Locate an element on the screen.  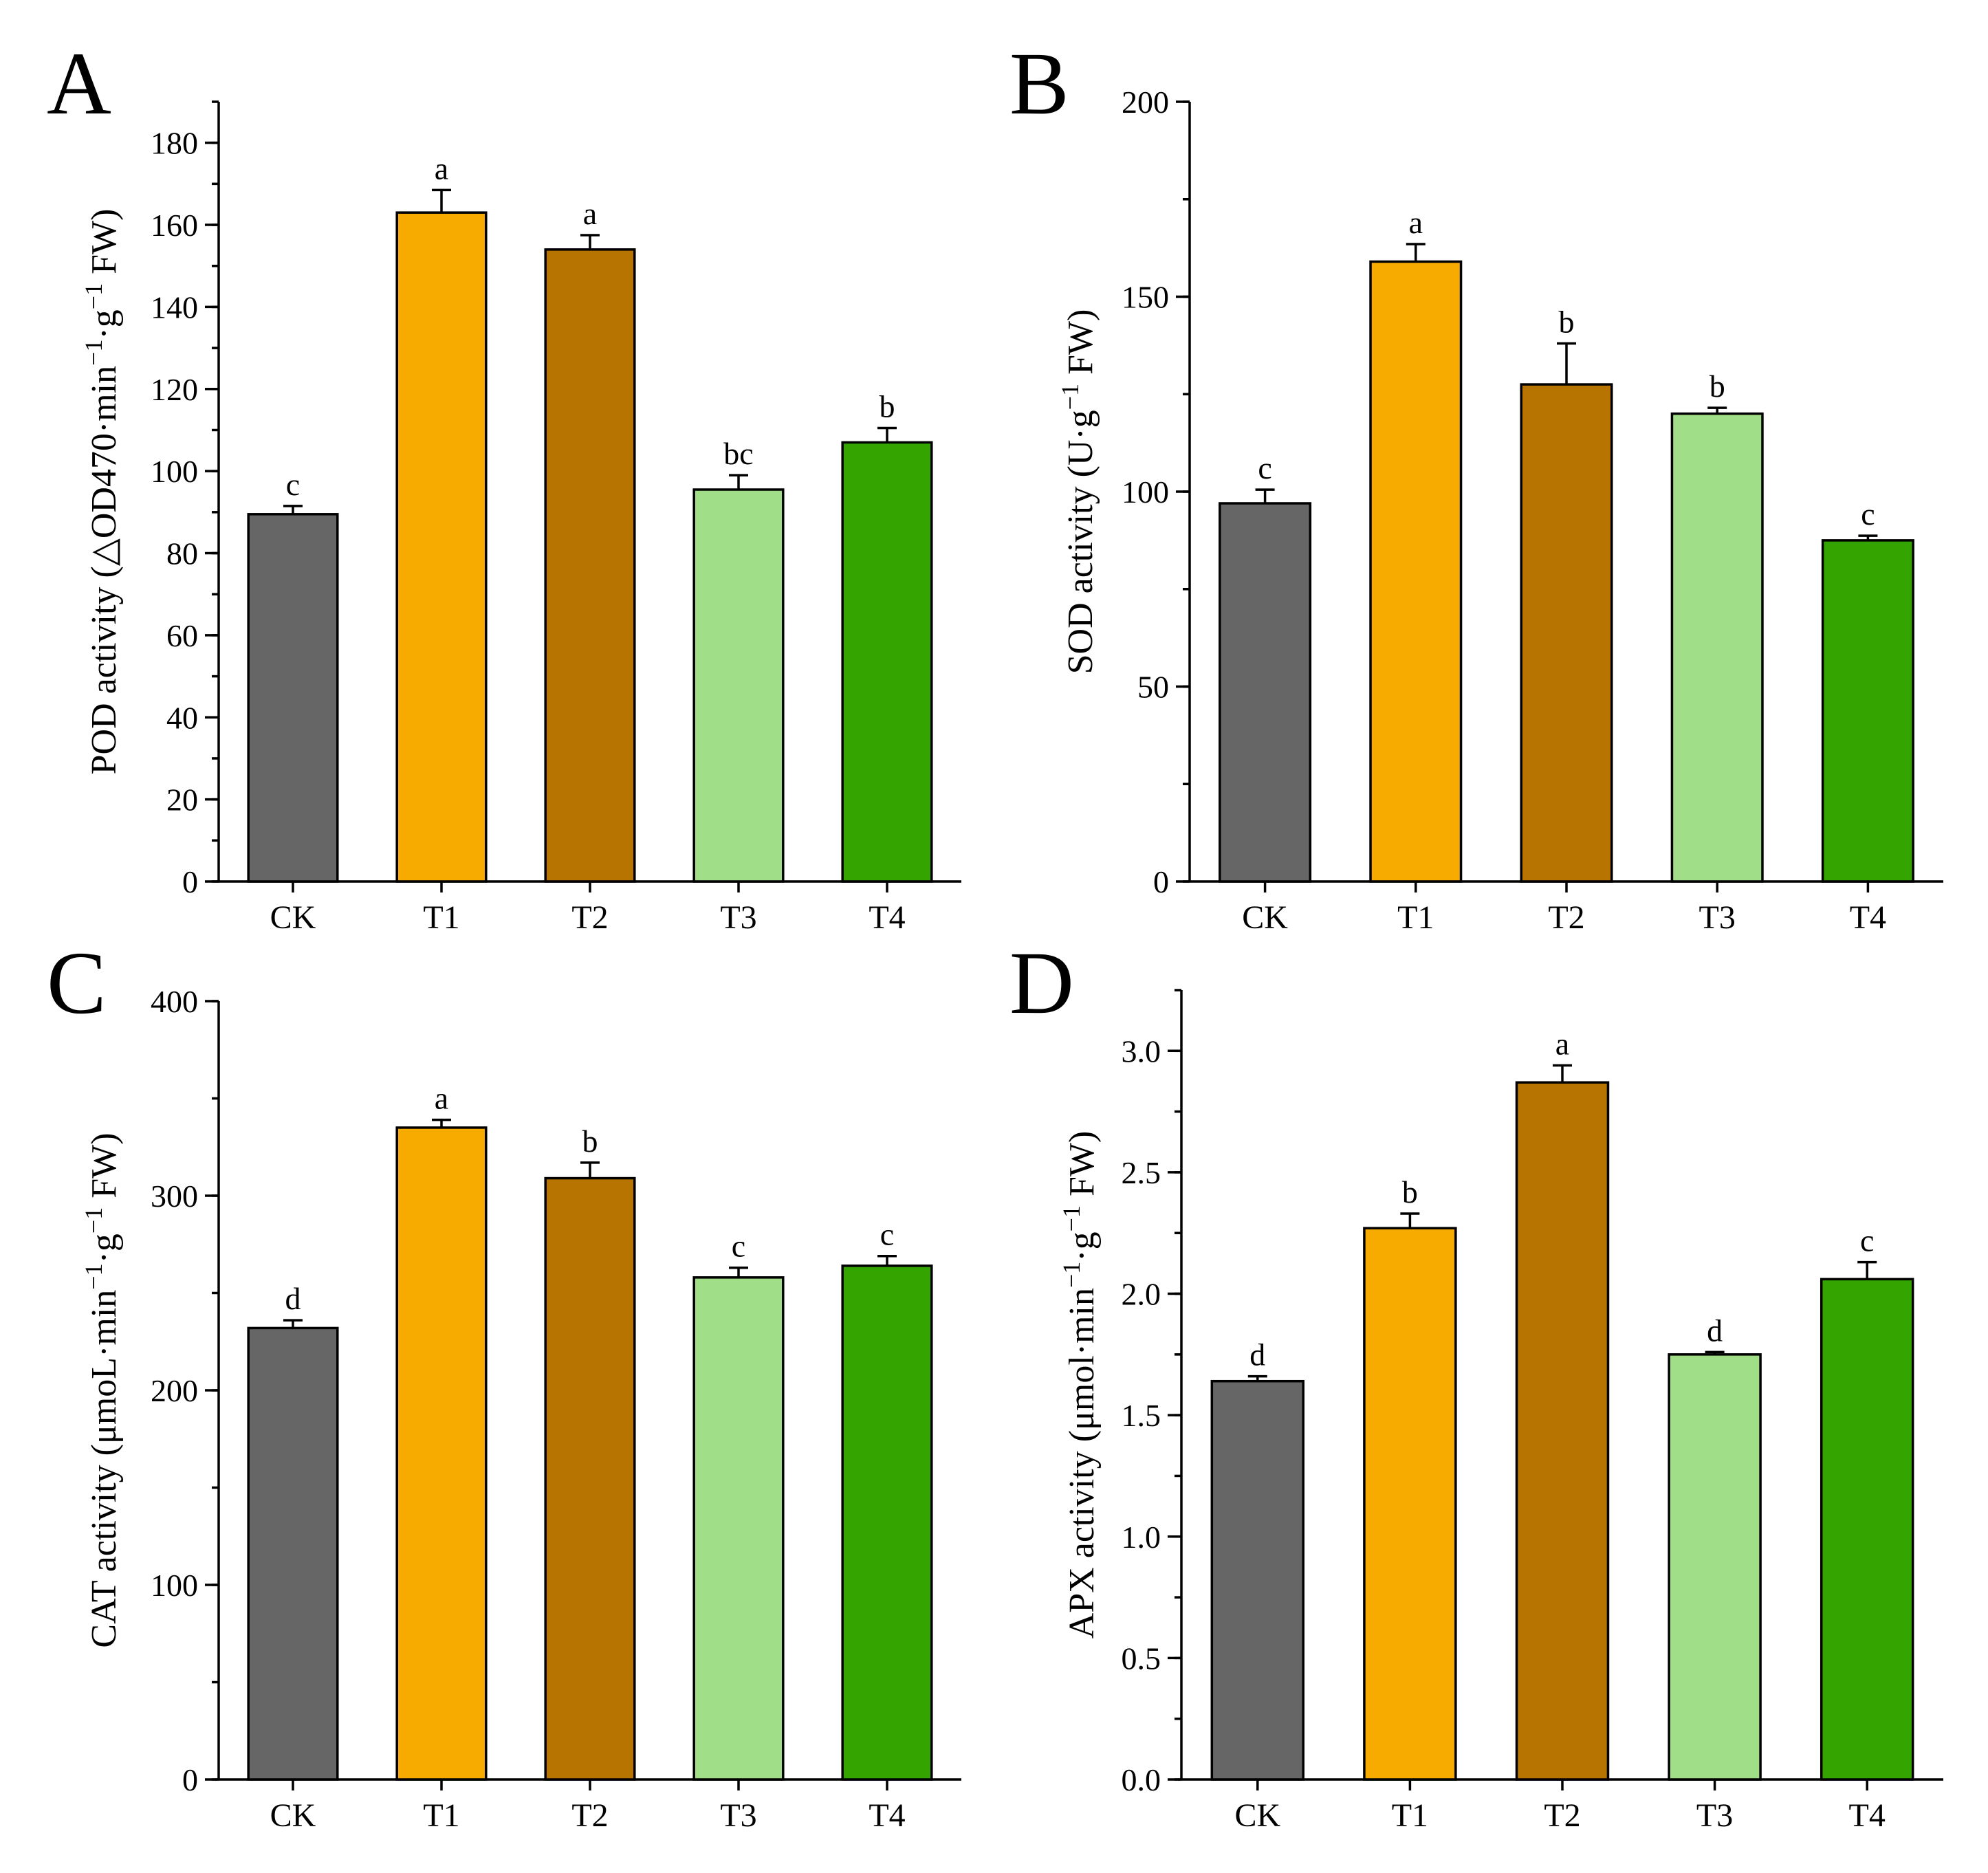
y-axis-title: CAT activity (μmoL·min−1·g−1 FW) is located at coordinates (102, 1389).